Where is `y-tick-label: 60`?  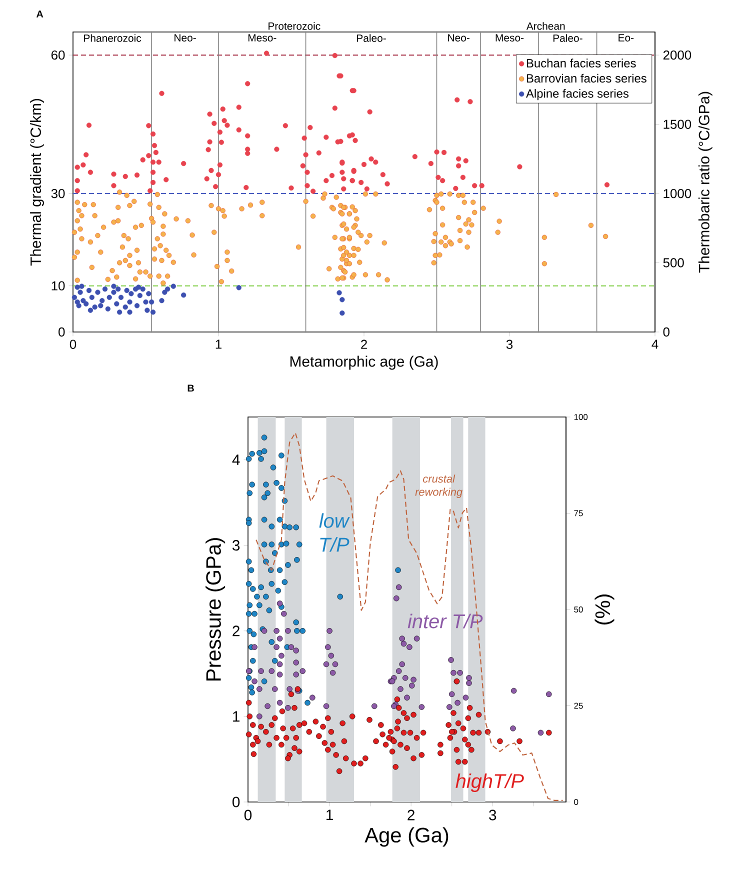
y-tick-label: 60 is located at coordinates (58, 55).